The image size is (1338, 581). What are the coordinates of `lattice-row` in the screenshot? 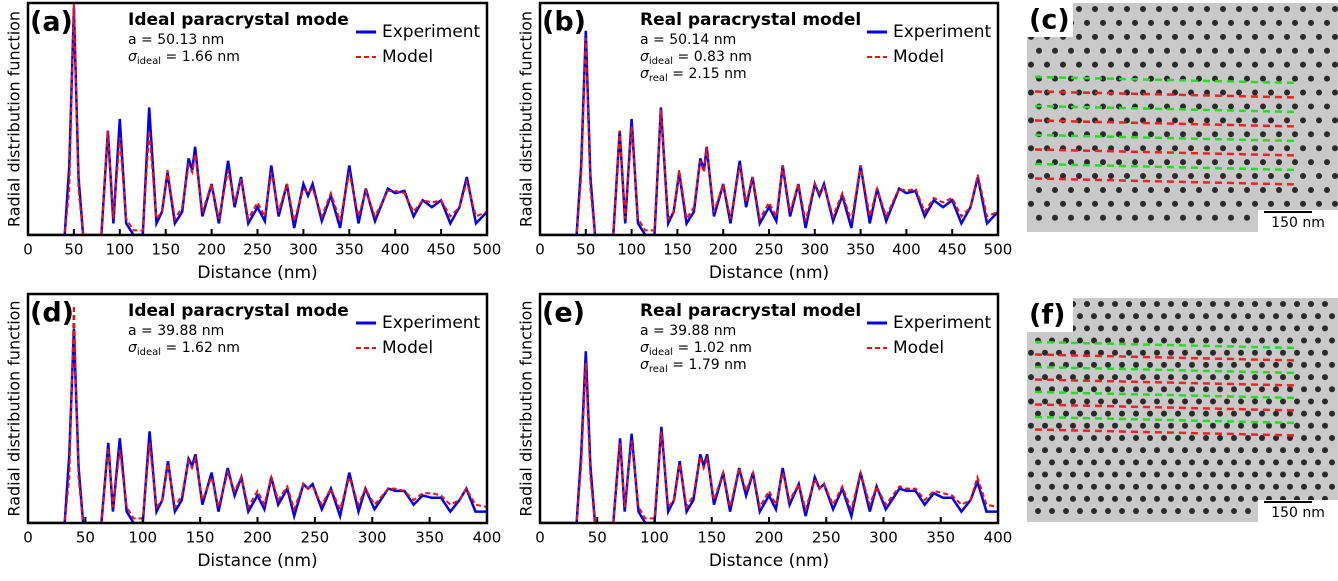 It's located at (1166, 109).